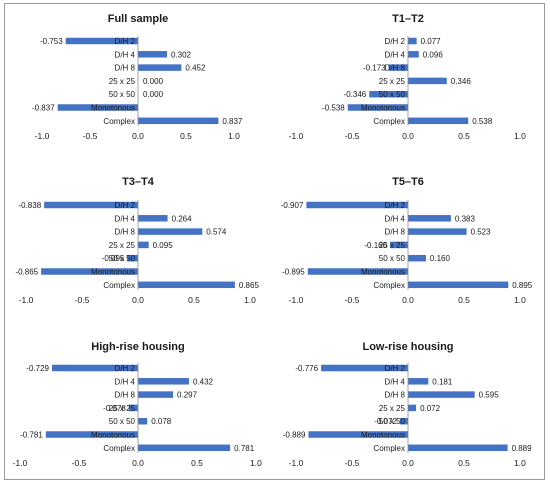 This screenshot has width=550, height=485. I want to click on data-label: -0.729, so click(37, 368).